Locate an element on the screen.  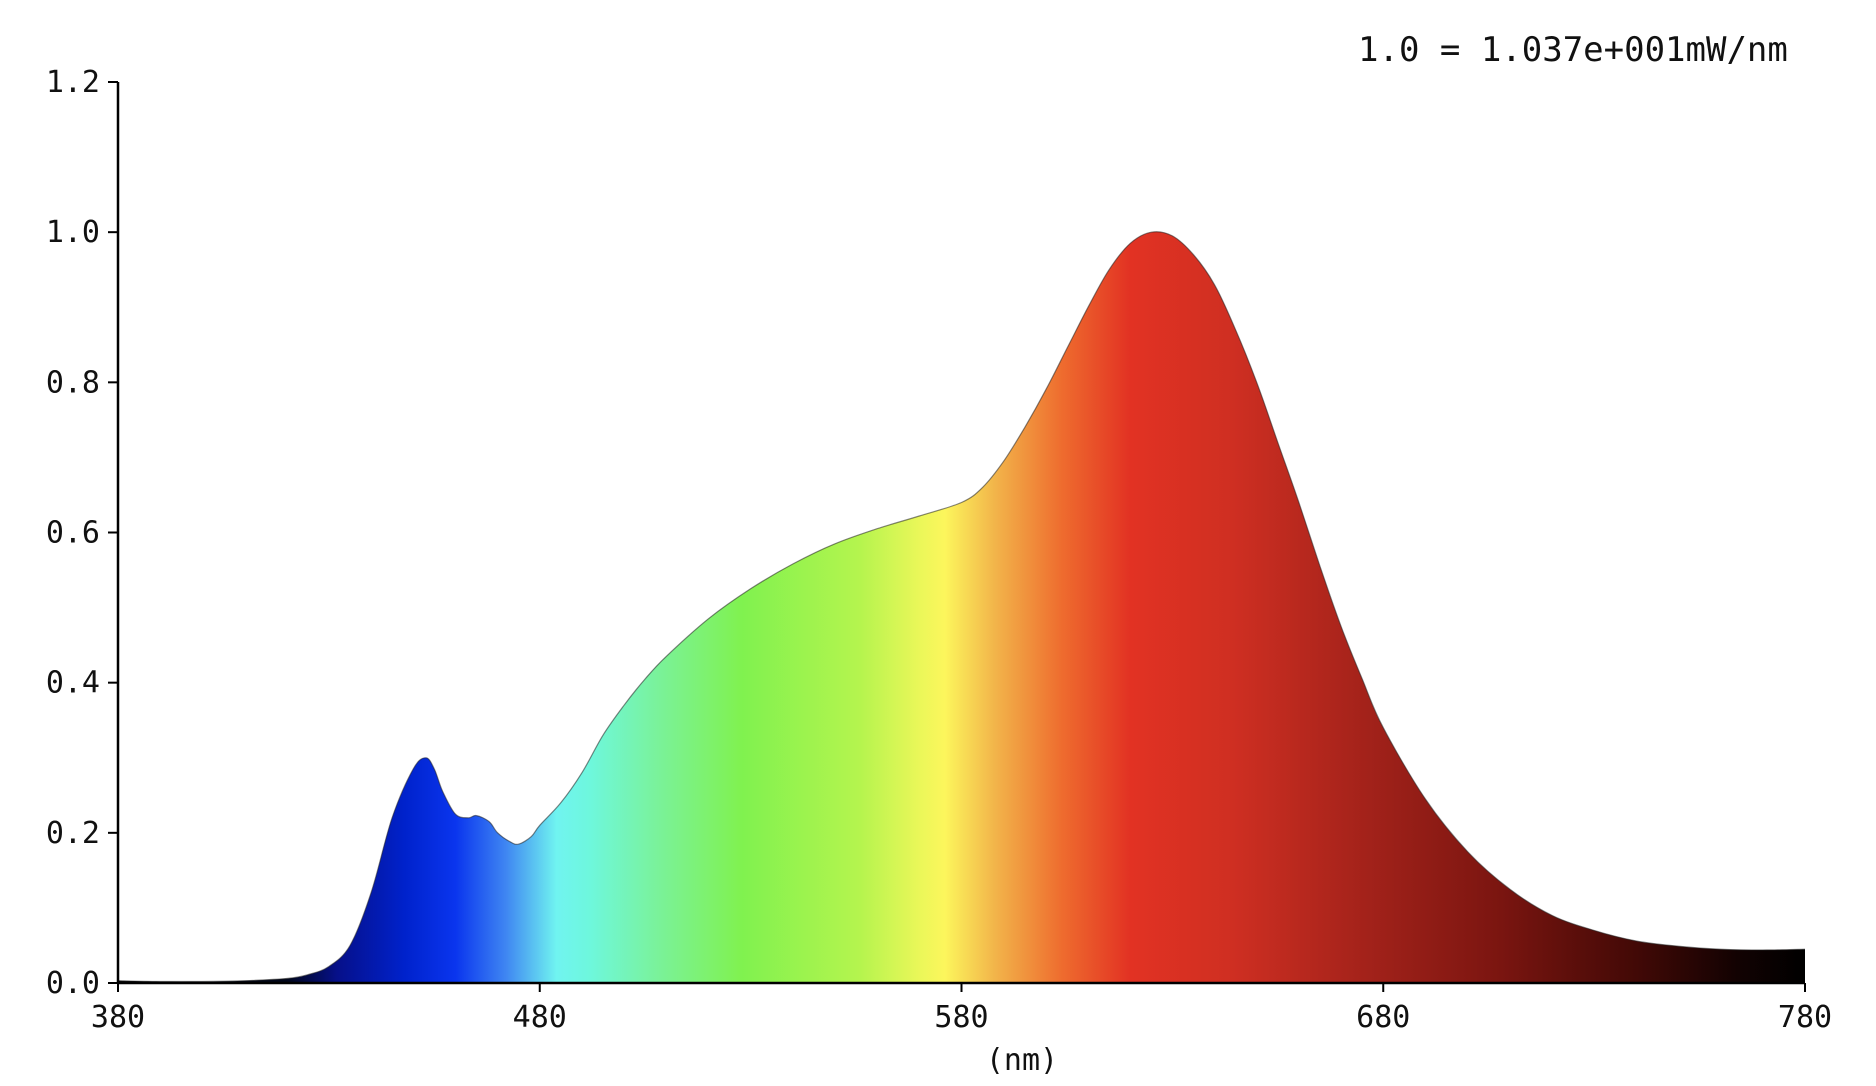
y-tick-label: 1.2 is located at coordinates (73, 82).